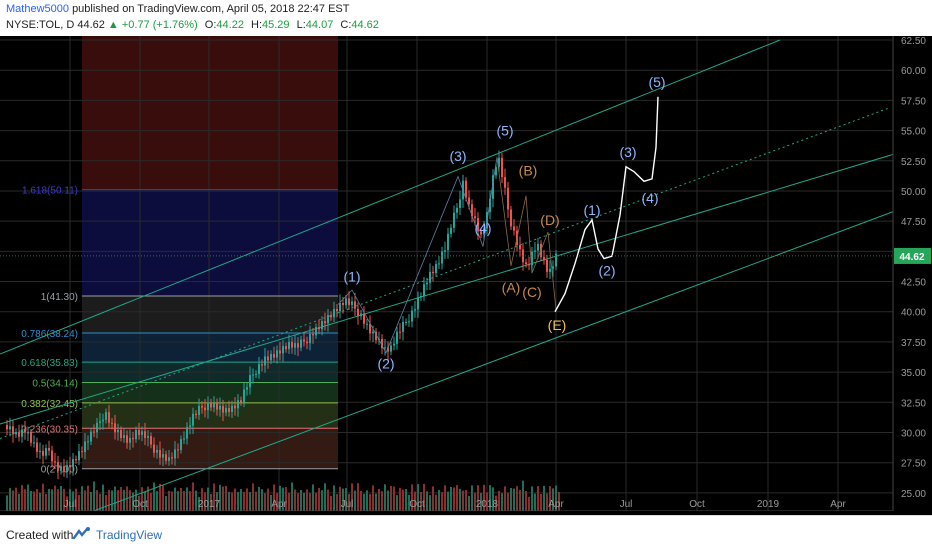 This screenshot has height=551, width=932. What do you see at coordinates (913, 41) in the screenshot?
I see `y-tick-label: 62.50` at bounding box center [913, 41].